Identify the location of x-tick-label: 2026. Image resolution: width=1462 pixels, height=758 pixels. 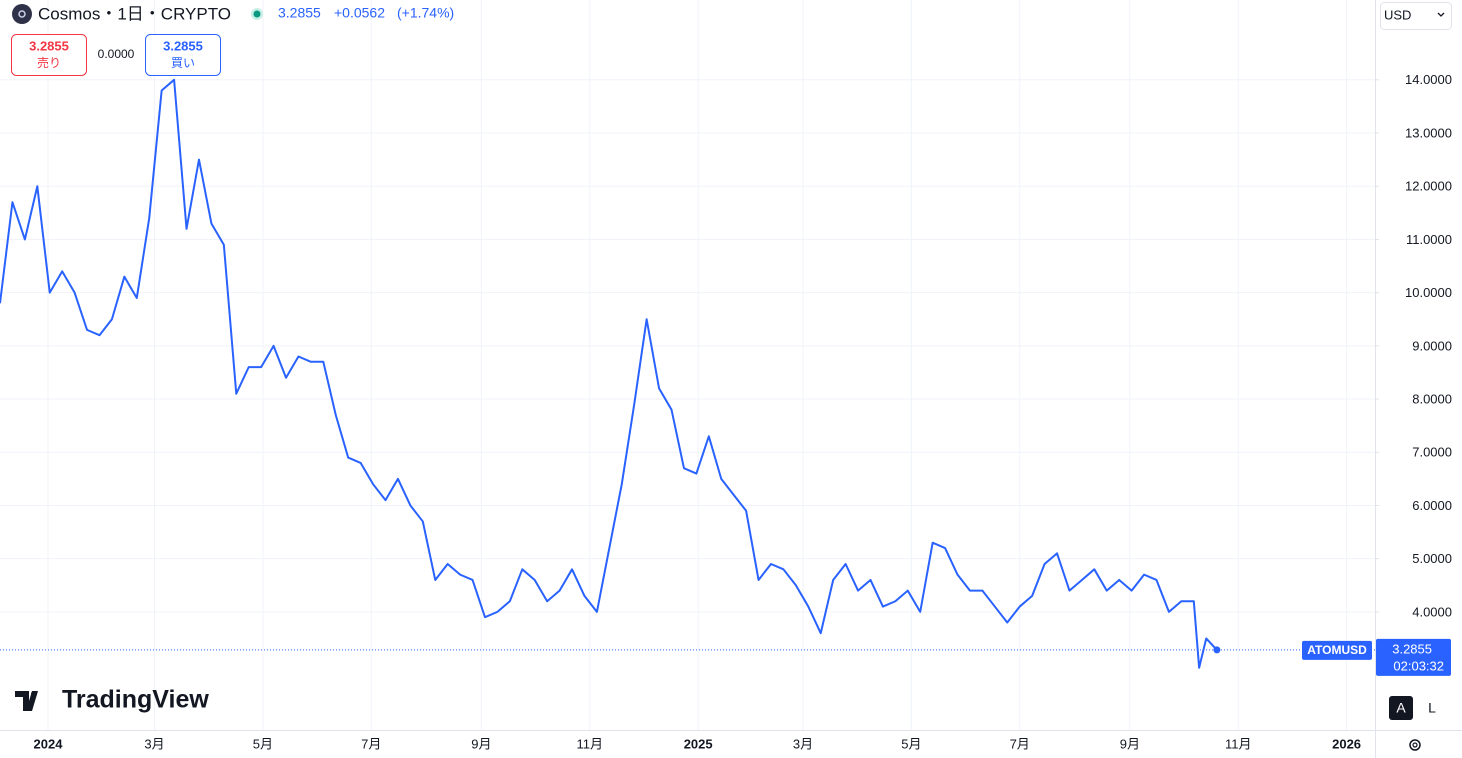
(1346, 743).